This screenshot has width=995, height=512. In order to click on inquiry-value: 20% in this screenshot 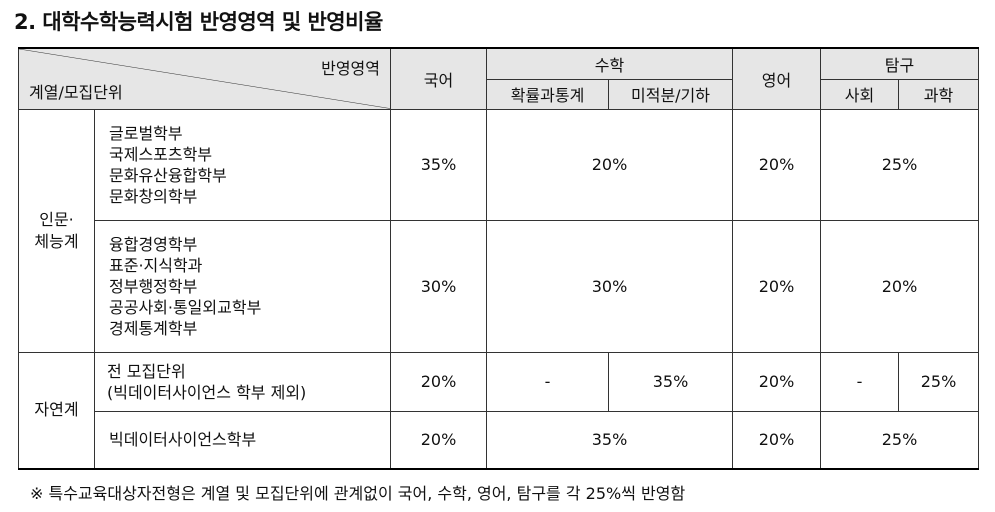, I will do `click(900, 286)`.